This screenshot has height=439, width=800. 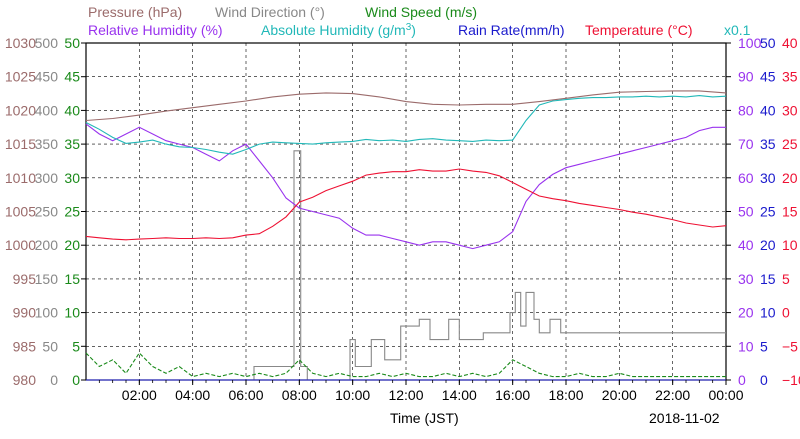 I want to click on y-tick-label: 60, so click(x=746, y=178).